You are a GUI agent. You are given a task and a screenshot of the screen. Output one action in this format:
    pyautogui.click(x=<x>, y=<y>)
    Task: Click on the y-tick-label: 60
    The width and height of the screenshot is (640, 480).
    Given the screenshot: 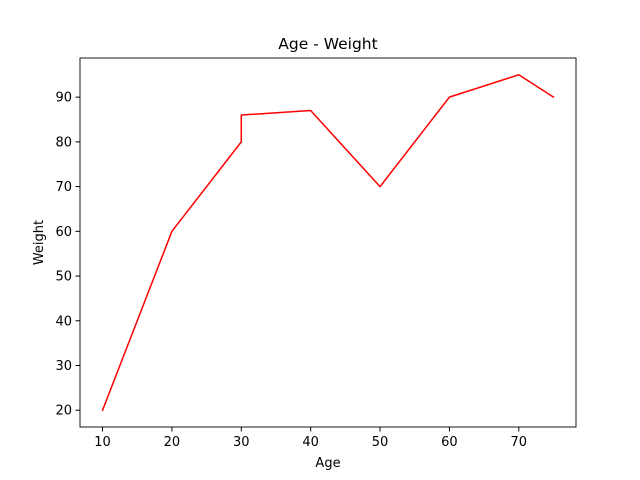 What is the action you would take?
    pyautogui.click(x=63, y=232)
    